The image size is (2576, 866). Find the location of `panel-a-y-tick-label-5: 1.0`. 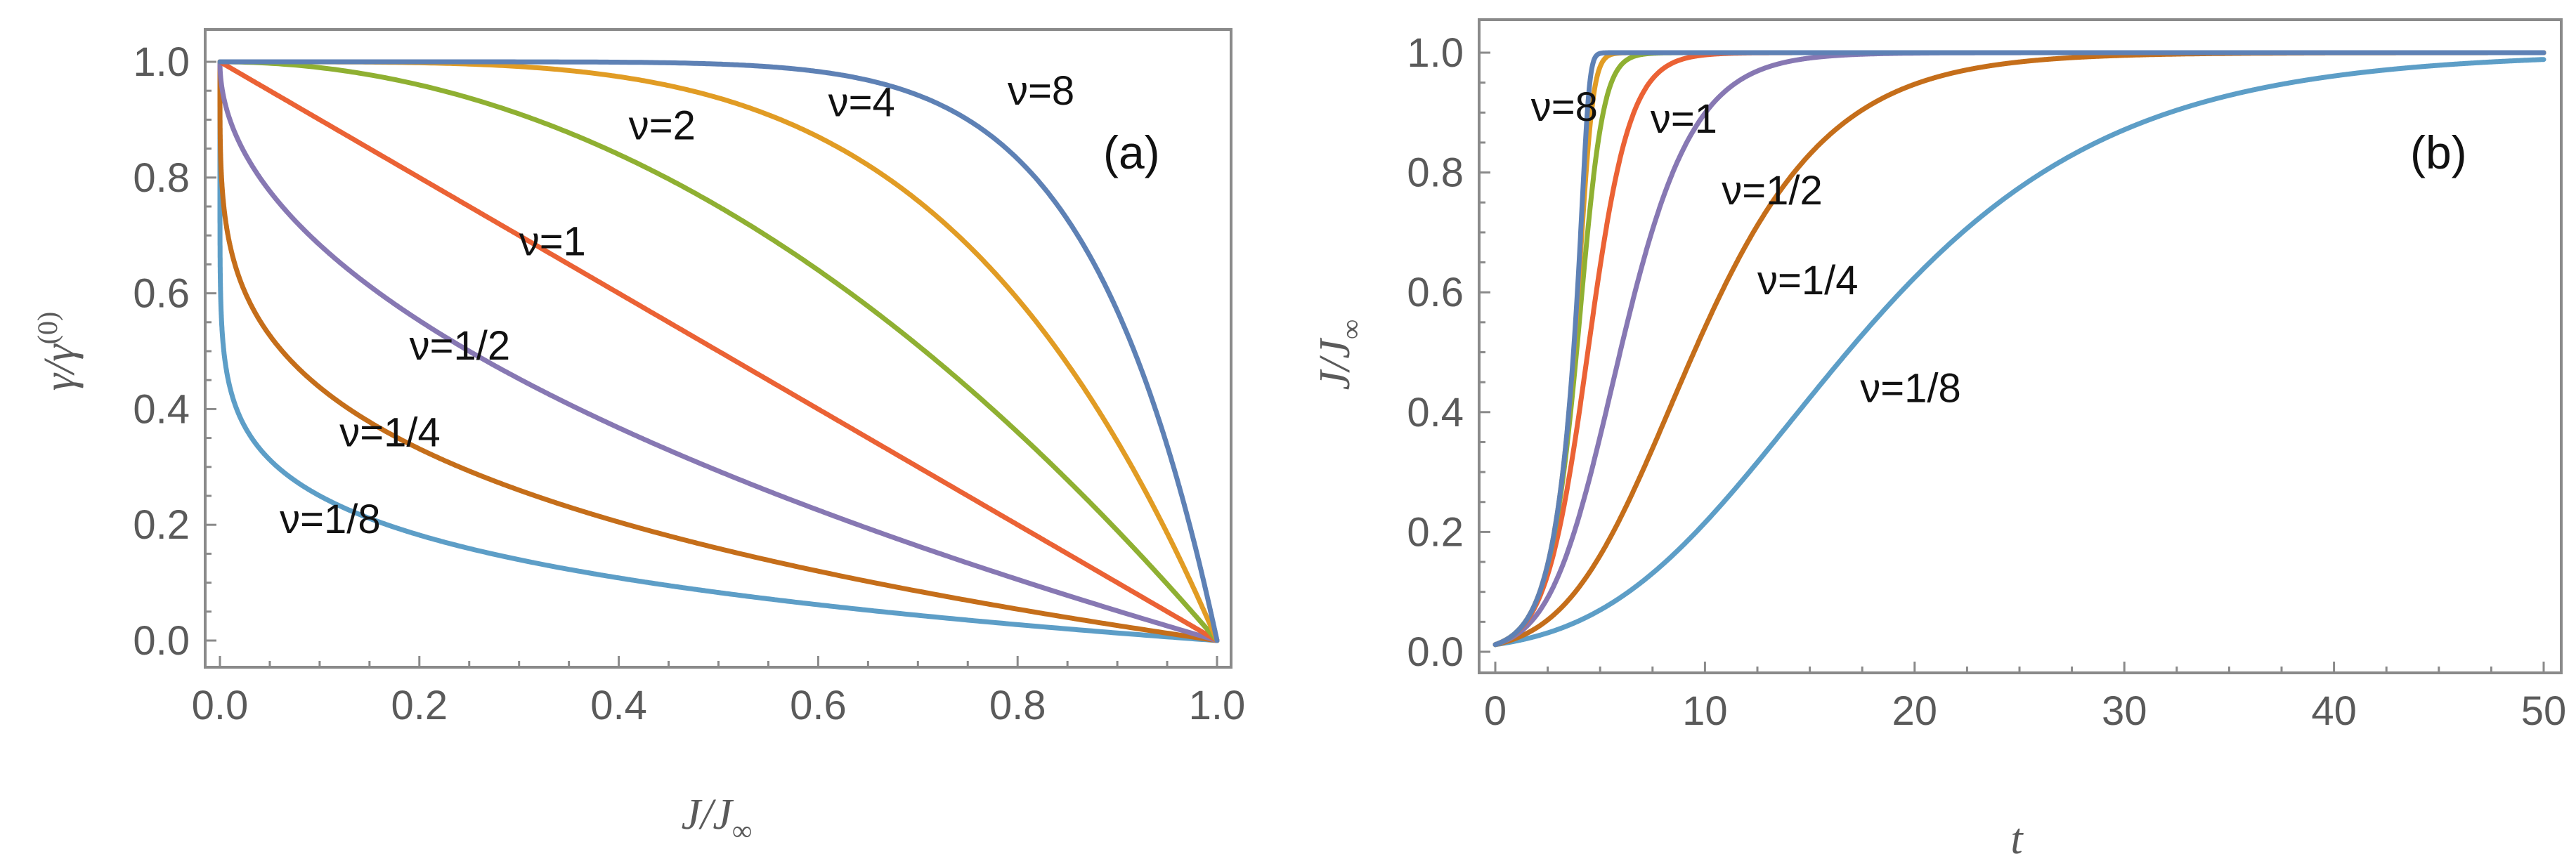

panel-a-y-tick-label-5: 1.0 is located at coordinates (161, 62).